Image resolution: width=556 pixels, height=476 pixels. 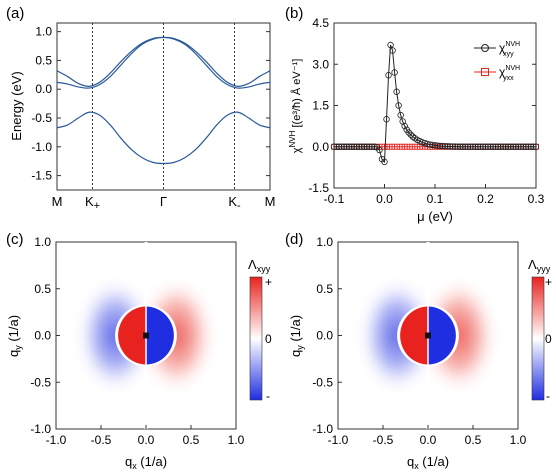 I want to click on y-ticks: 1.0 0.5 0.0 -0.5 -1.0 -1.5, so click(x=150, y=104).